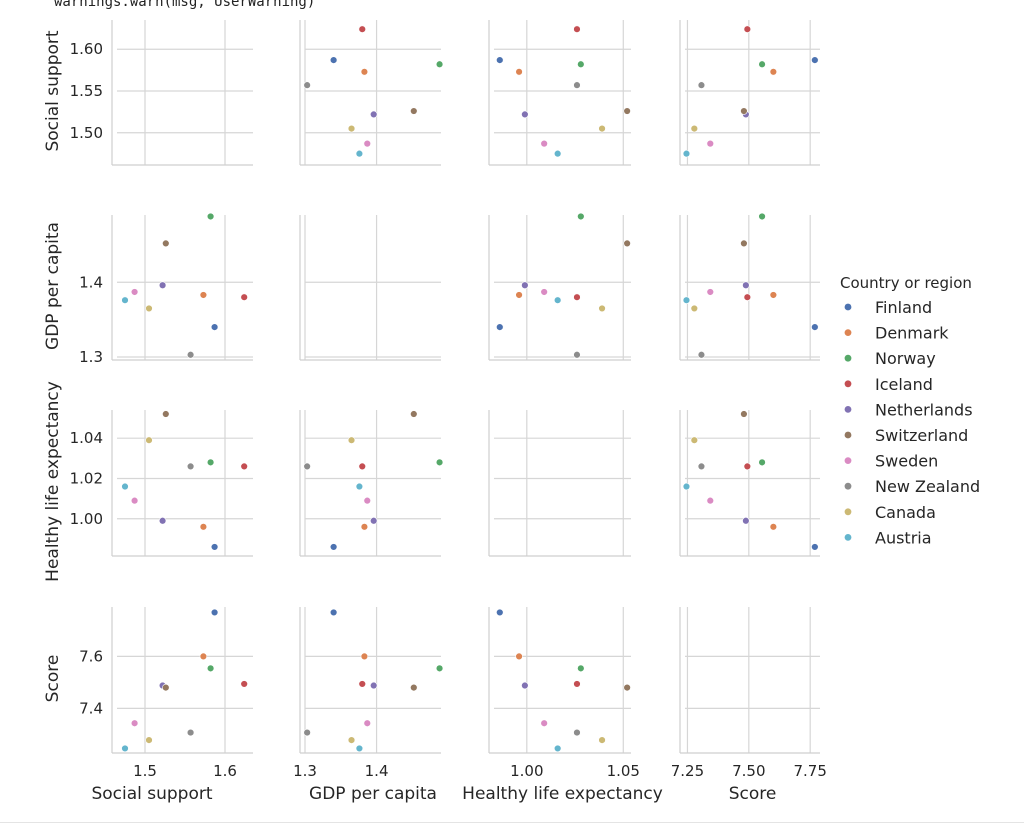  Describe the element at coordinates (185, 5) in the screenshot. I see `console-warning-text: warnings.warn(msg, UserWarning)` at that location.